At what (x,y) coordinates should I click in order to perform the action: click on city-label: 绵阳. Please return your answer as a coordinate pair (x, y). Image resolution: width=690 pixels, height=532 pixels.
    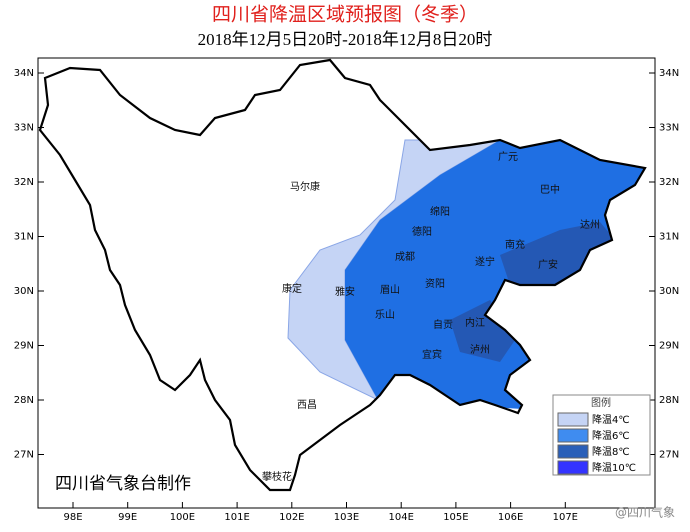
    Looking at the image, I should click on (440, 211).